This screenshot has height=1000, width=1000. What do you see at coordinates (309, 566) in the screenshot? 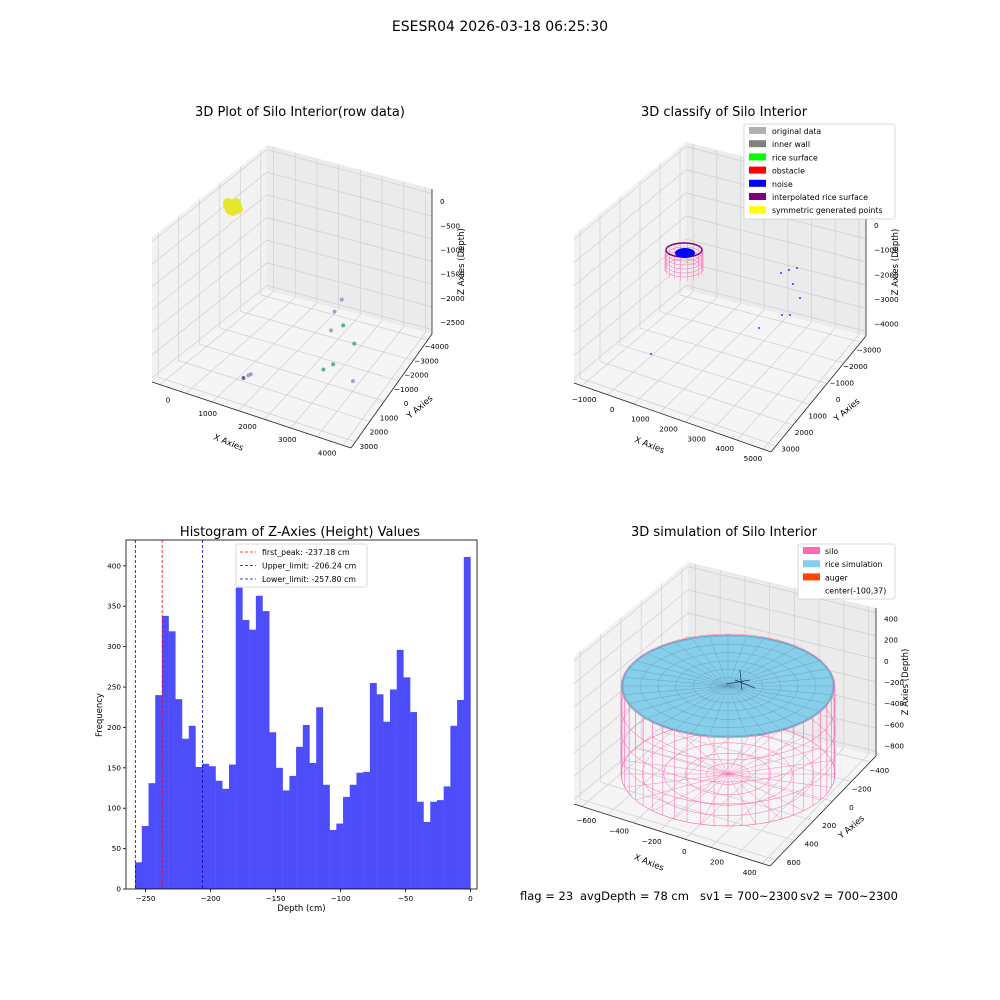
I see `legend-label: Upper_limit: -206.24 cm` at bounding box center [309, 566].